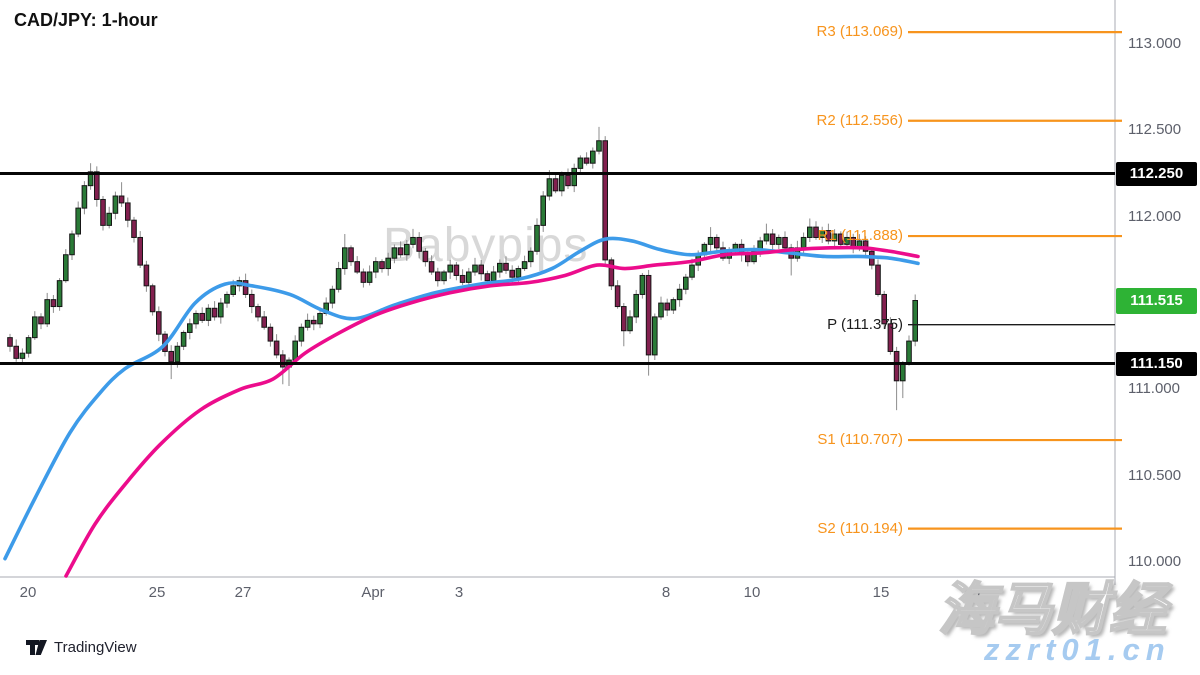 The image size is (1200, 675). I want to click on price-level-badge: 111.150, so click(1156, 363).